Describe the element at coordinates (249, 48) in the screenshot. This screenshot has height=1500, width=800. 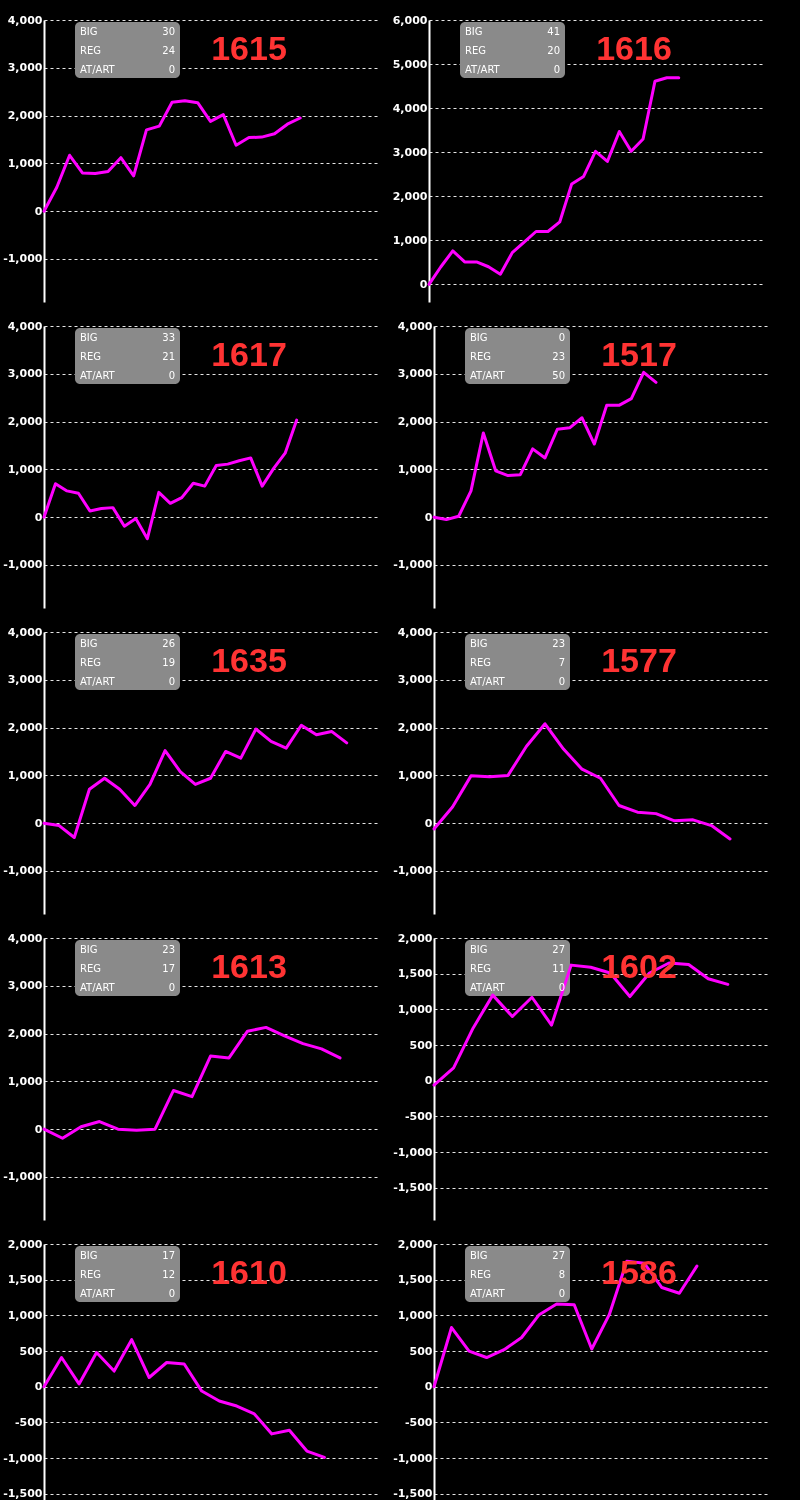
I see `chart-title: 1615` at that location.